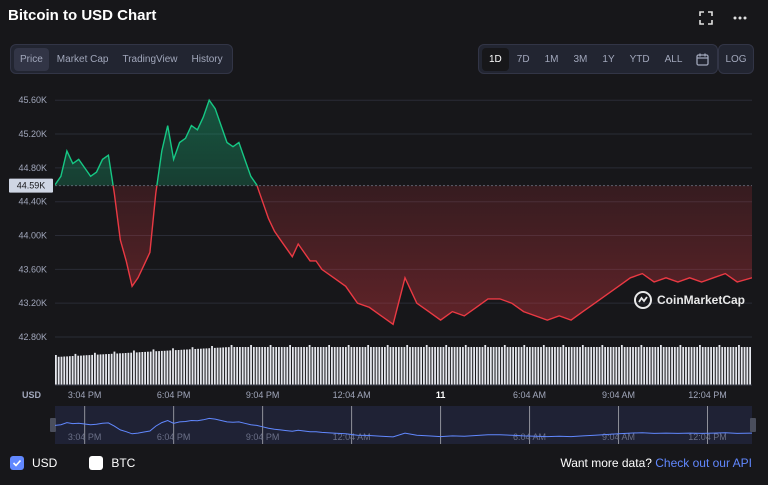  Describe the element at coordinates (174, 437) in the screenshot. I see `navigator-tick-label: 6:04 PM` at that location.